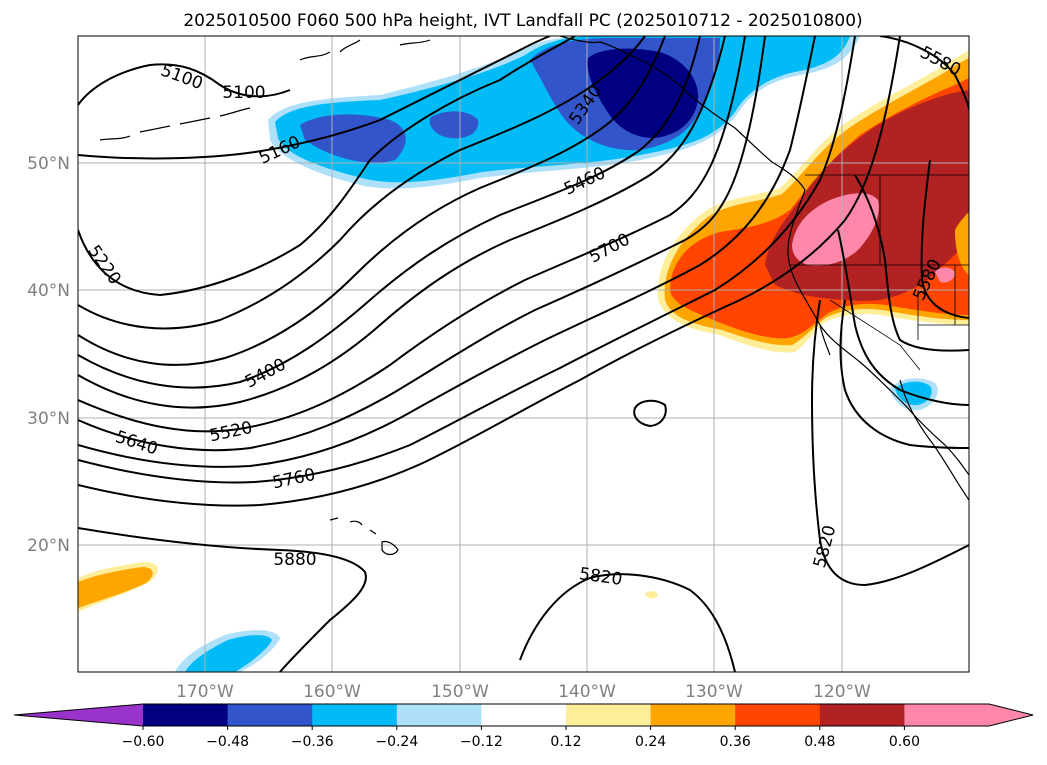  I want to click on lon-label: 150°W, so click(460, 692).